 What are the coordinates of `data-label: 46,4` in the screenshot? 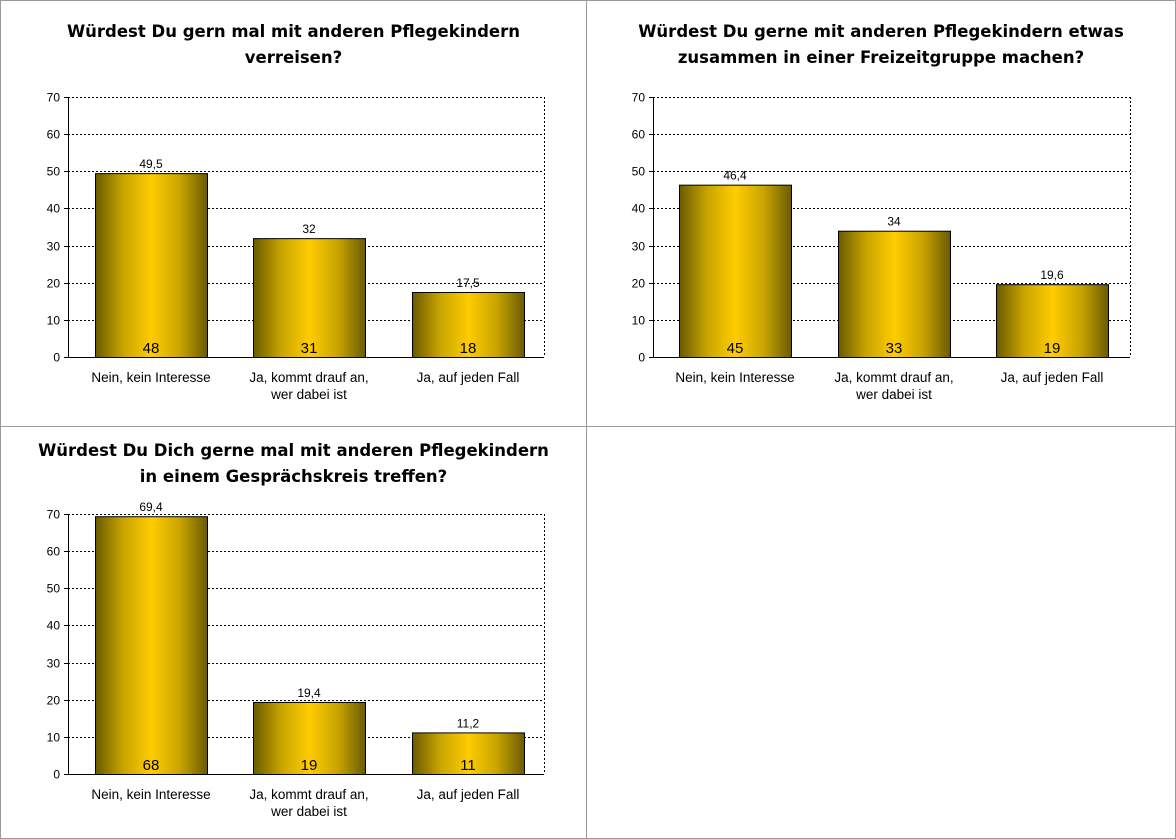 It's located at (735, 176).